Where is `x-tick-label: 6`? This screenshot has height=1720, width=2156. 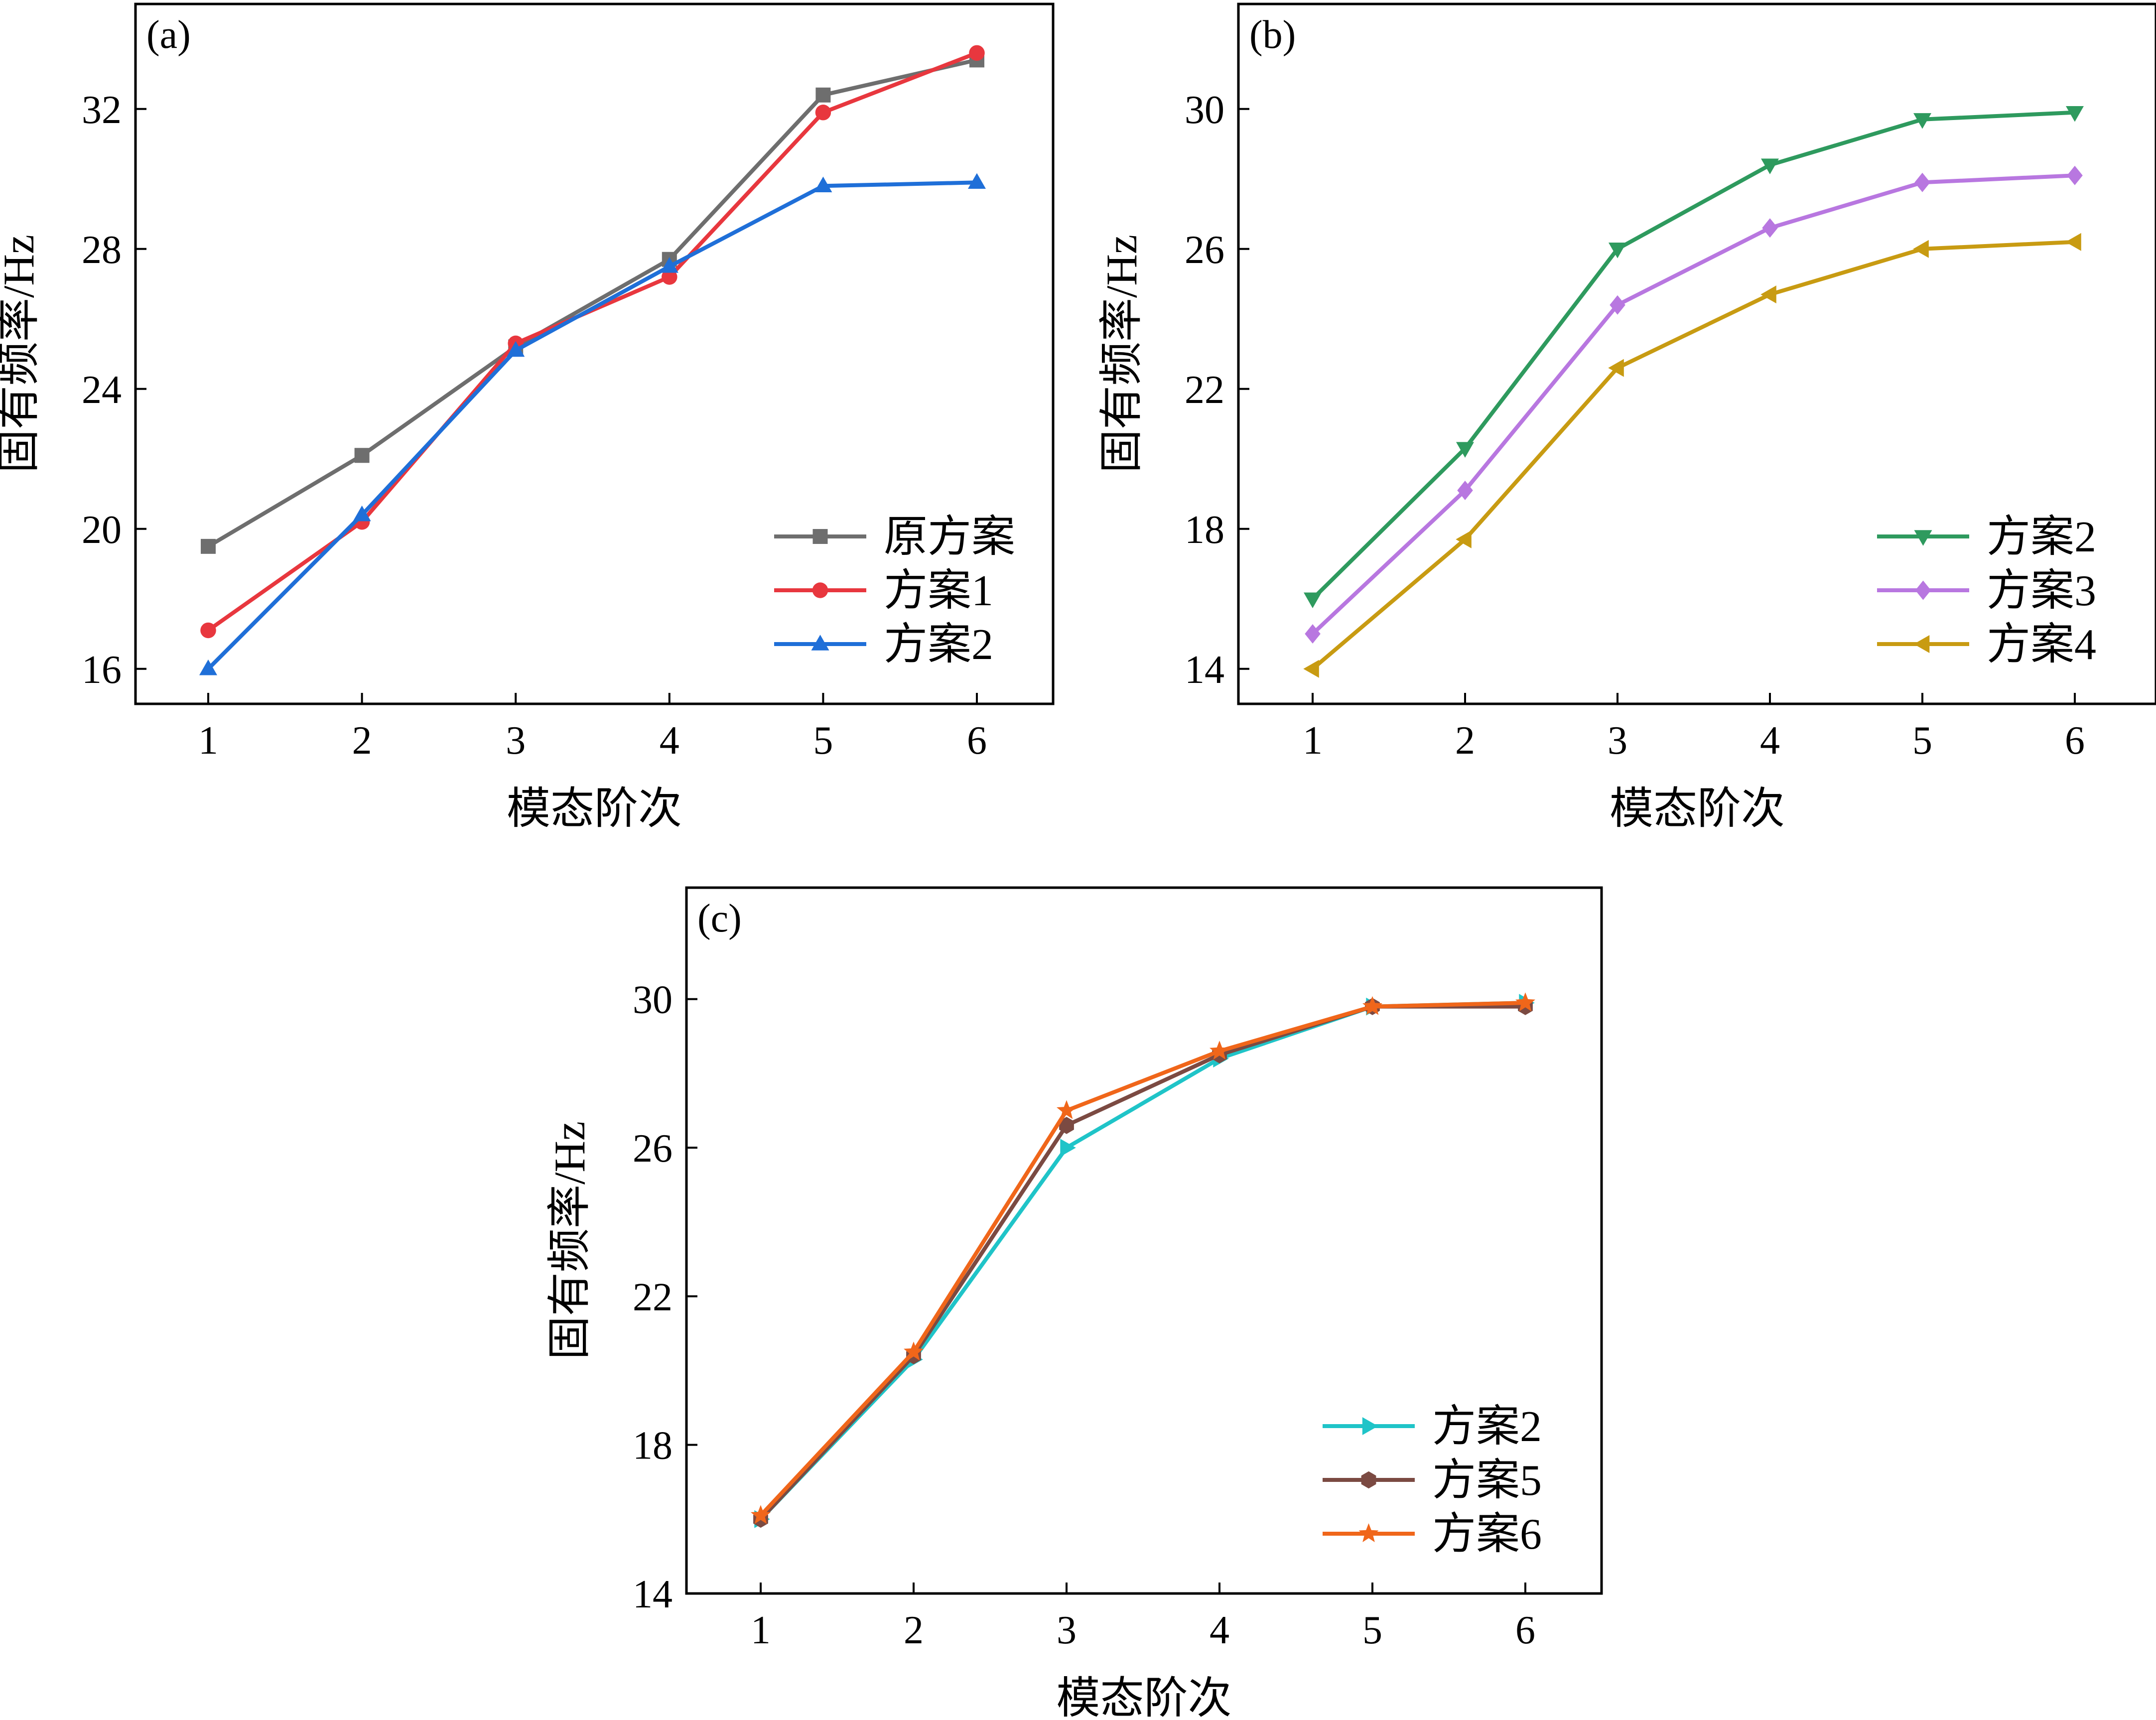 x-tick-label: 6 is located at coordinates (977, 741).